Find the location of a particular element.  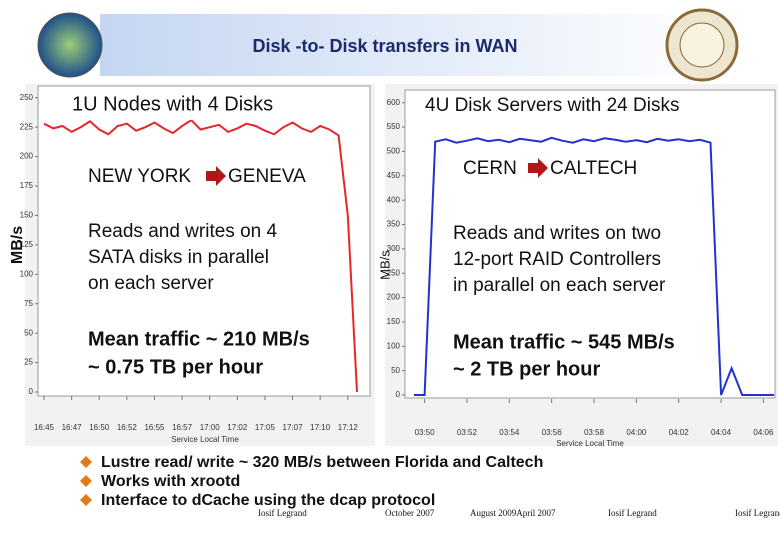

route-to: CALTECH is located at coordinates (593, 168).